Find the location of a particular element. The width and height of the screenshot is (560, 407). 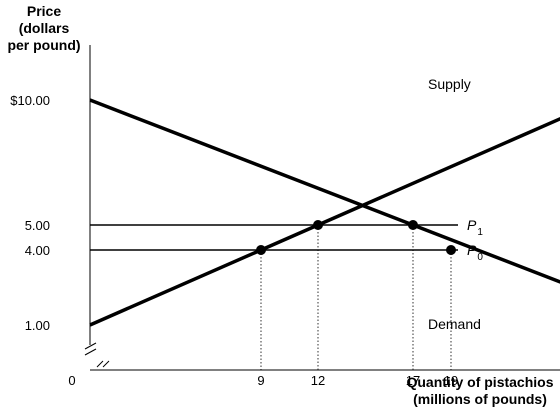

x-axis-title-line-1: Quantity of pistachios is located at coordinates (479, 382).